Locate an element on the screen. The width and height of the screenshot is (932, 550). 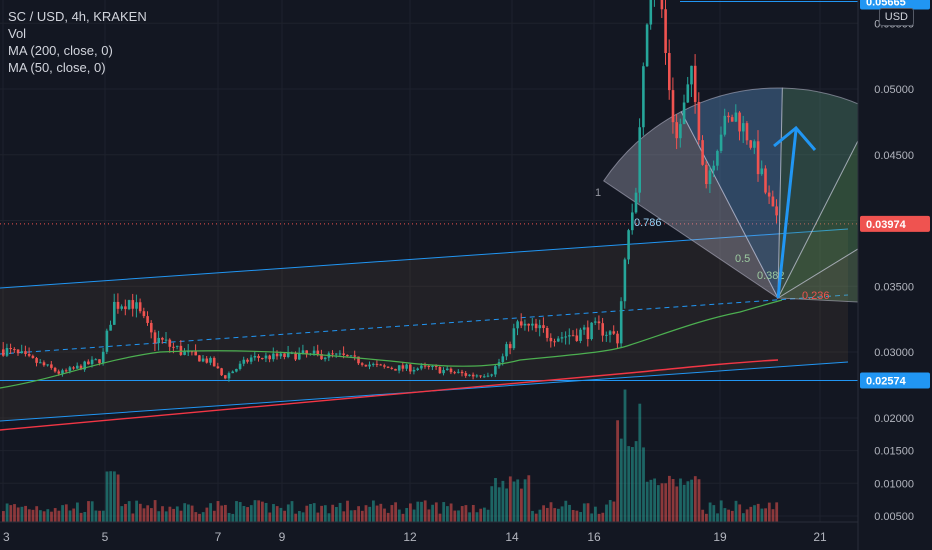
channel-upper-line is located at coordinates (424, 258).